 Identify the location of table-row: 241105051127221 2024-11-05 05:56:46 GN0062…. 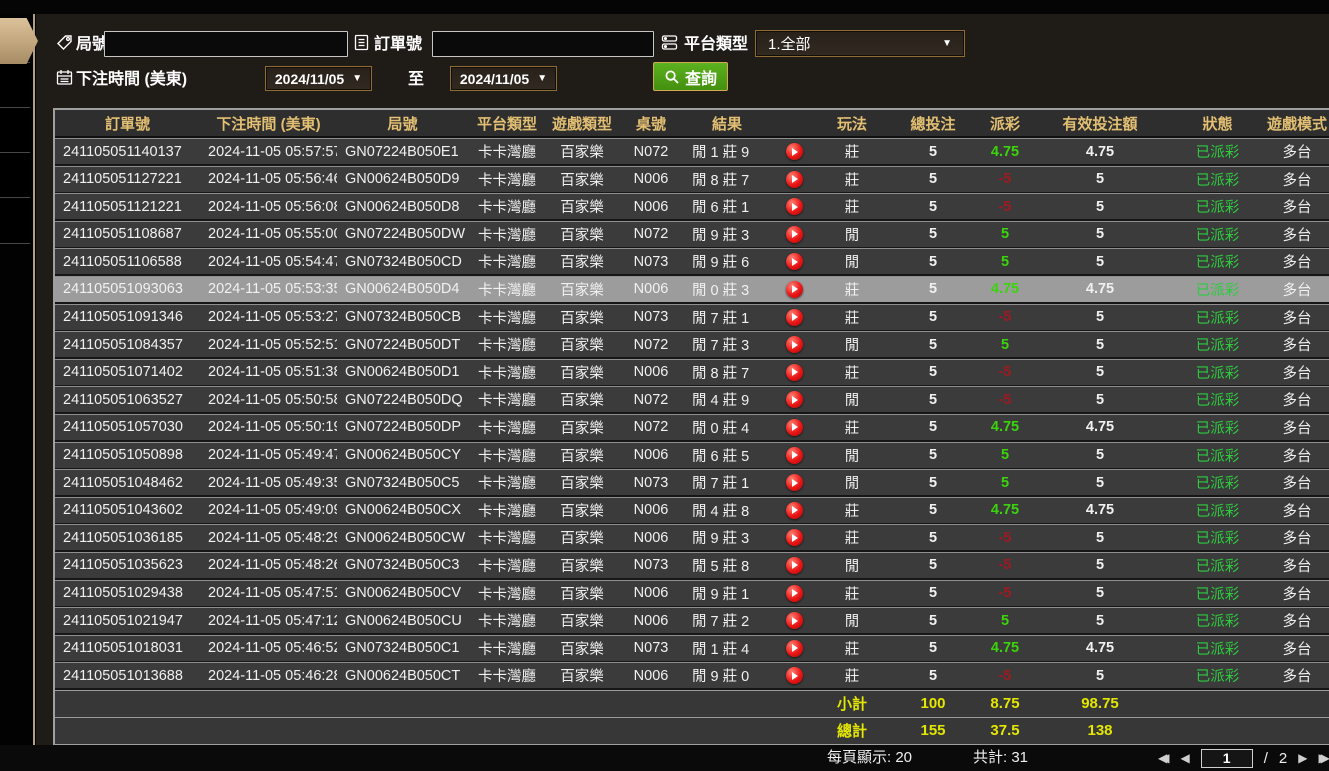
(692, 178).